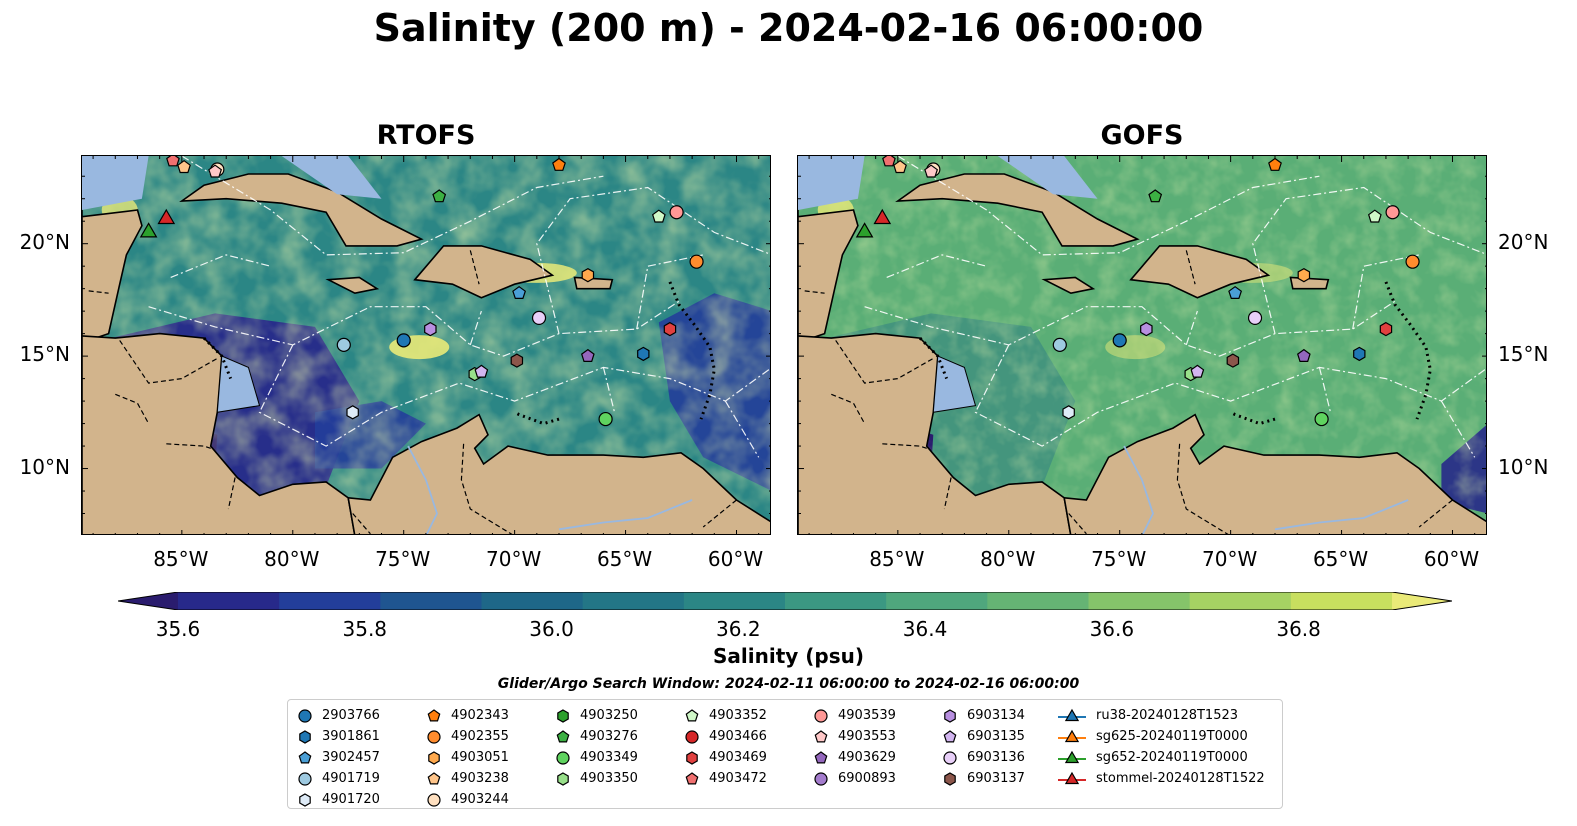 This screenshot has width=1577, height=826. What do you see at coordinates (855, 715) in the screenshot?
I see `legend-item: 4903539` at bounding box center [855, 715].